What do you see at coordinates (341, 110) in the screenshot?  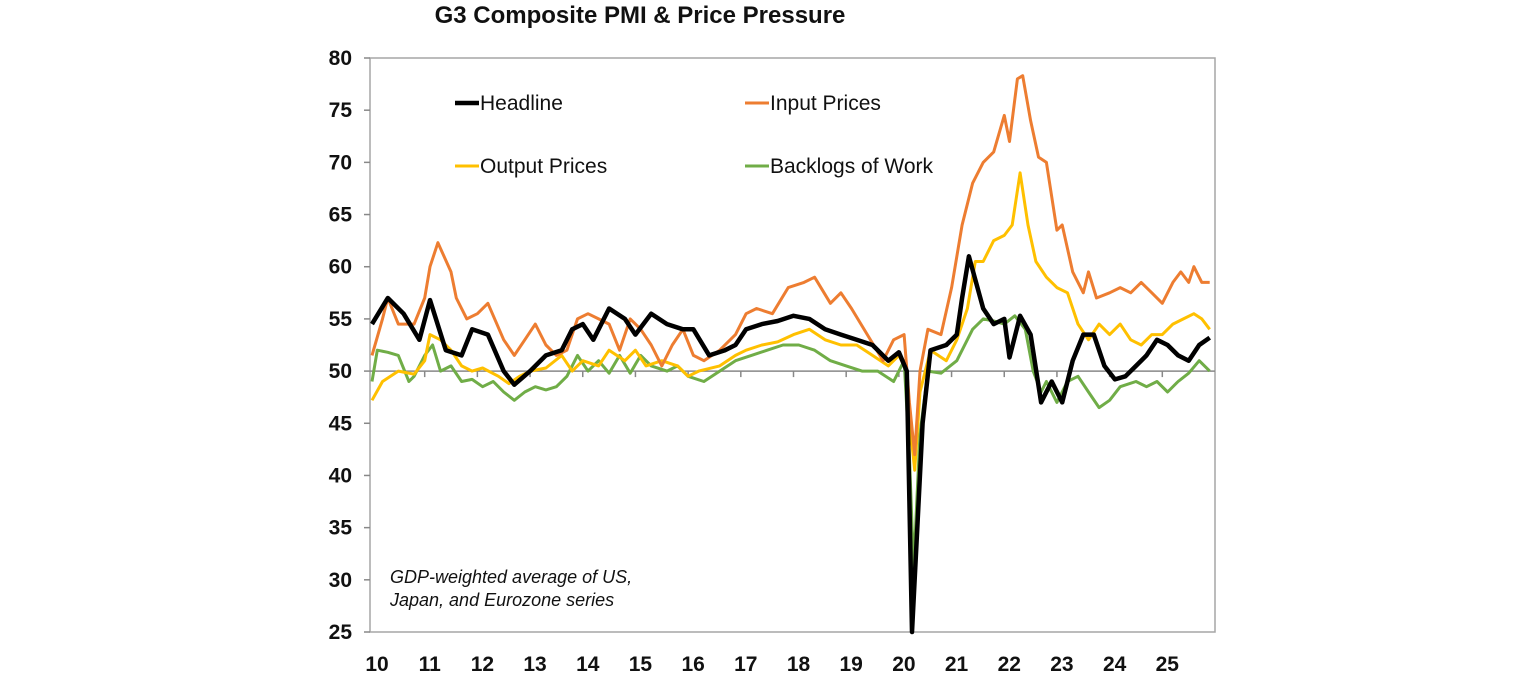 I see `y-tick-label: 75` at bounding box center [341, 110].